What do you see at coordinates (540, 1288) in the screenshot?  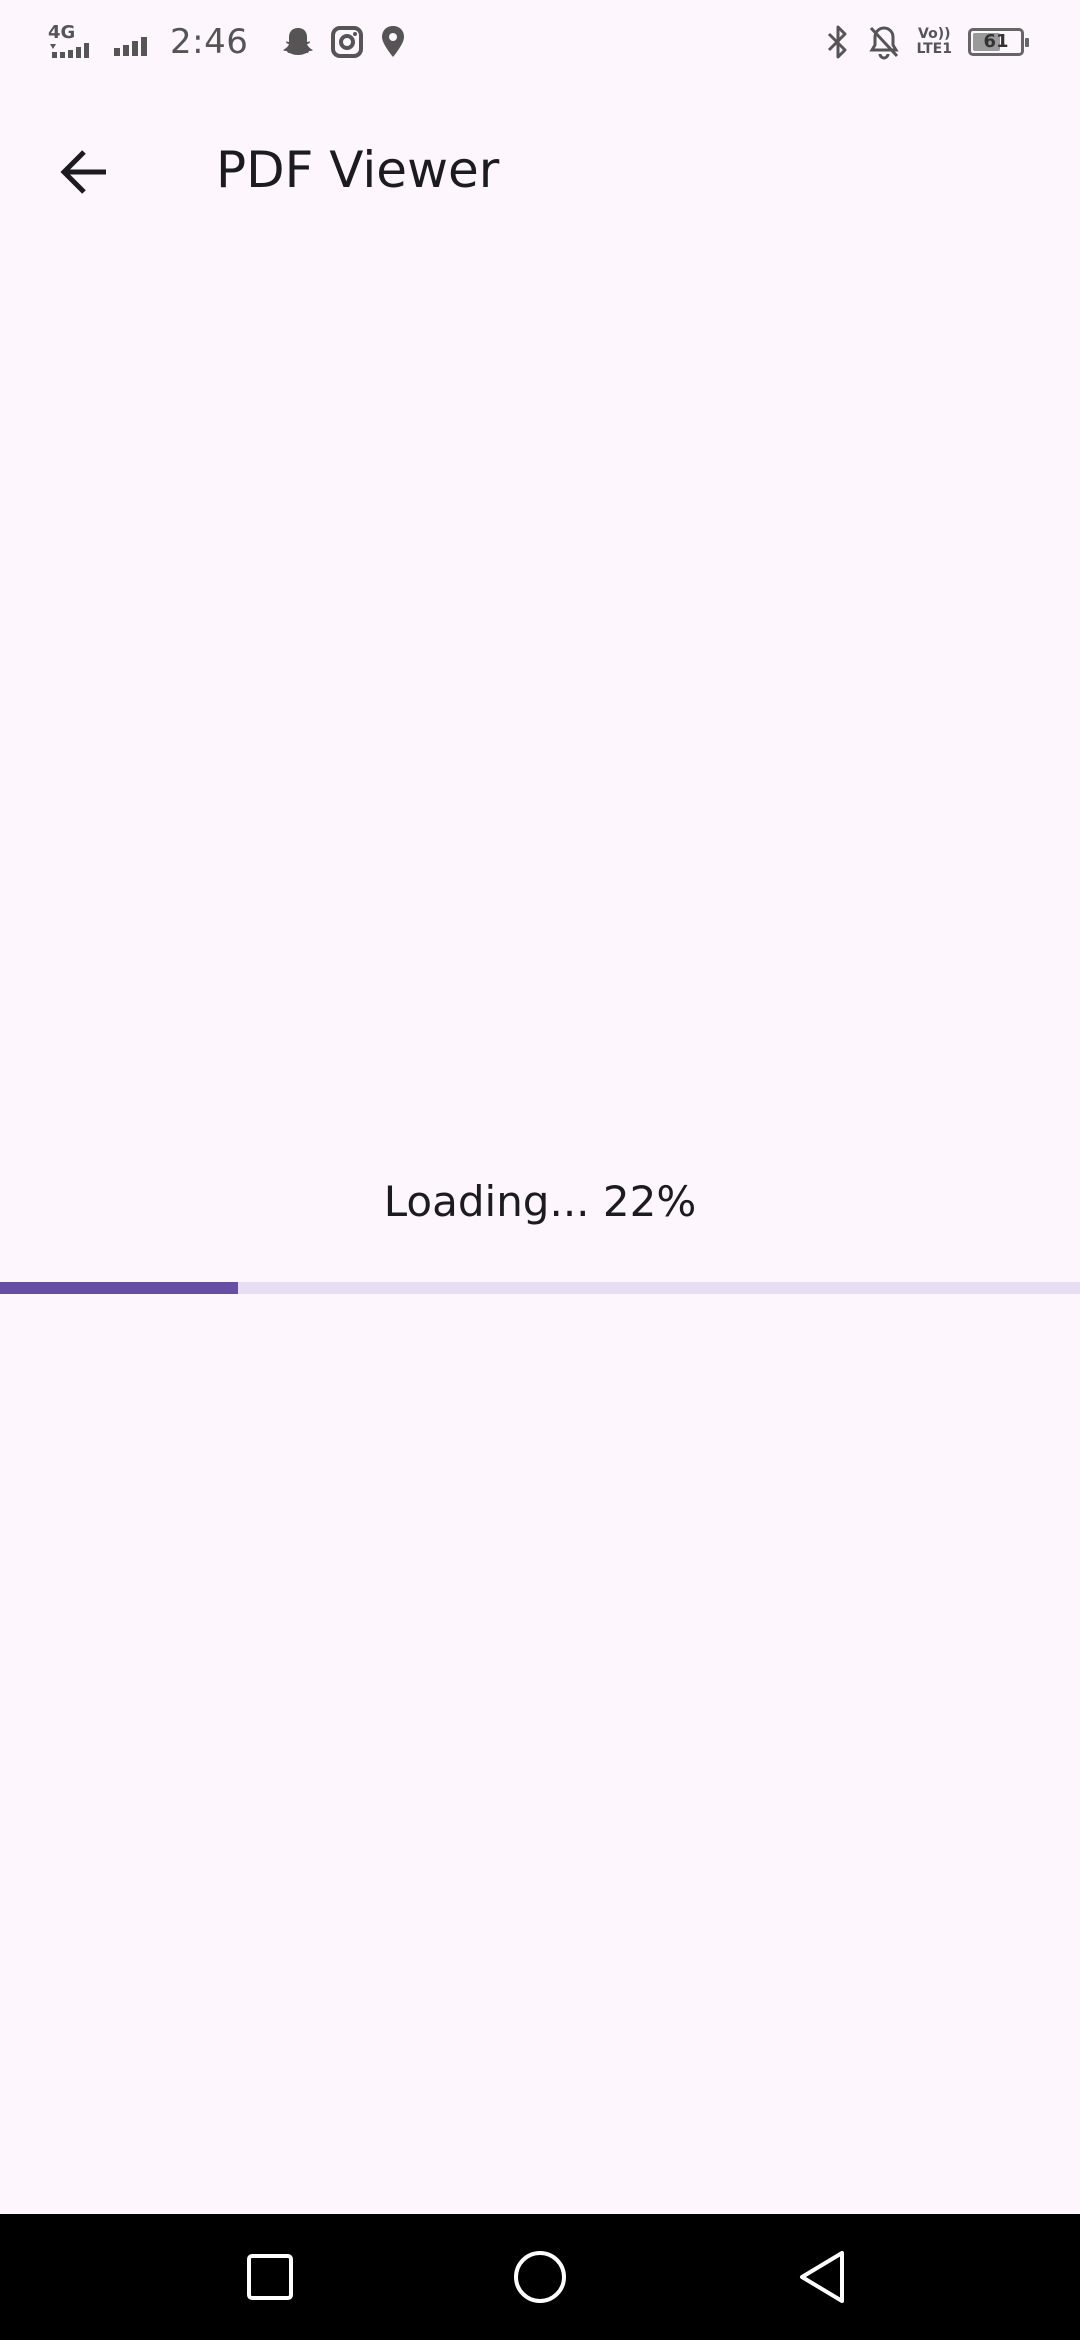 I see `progress-bar` at bounding box center [540, 1288].